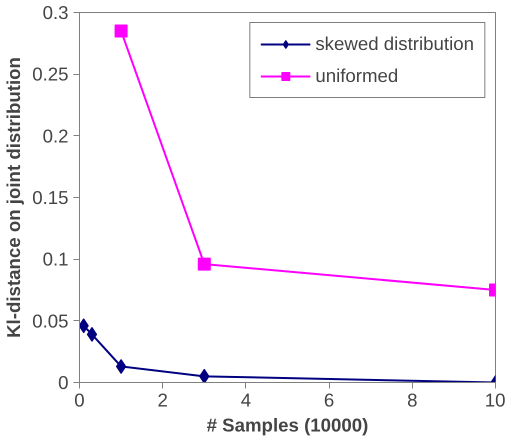  Describe the element at coordinates (55, 135) in the screenshot. I see `y-tick-label: 0.2` at that location.